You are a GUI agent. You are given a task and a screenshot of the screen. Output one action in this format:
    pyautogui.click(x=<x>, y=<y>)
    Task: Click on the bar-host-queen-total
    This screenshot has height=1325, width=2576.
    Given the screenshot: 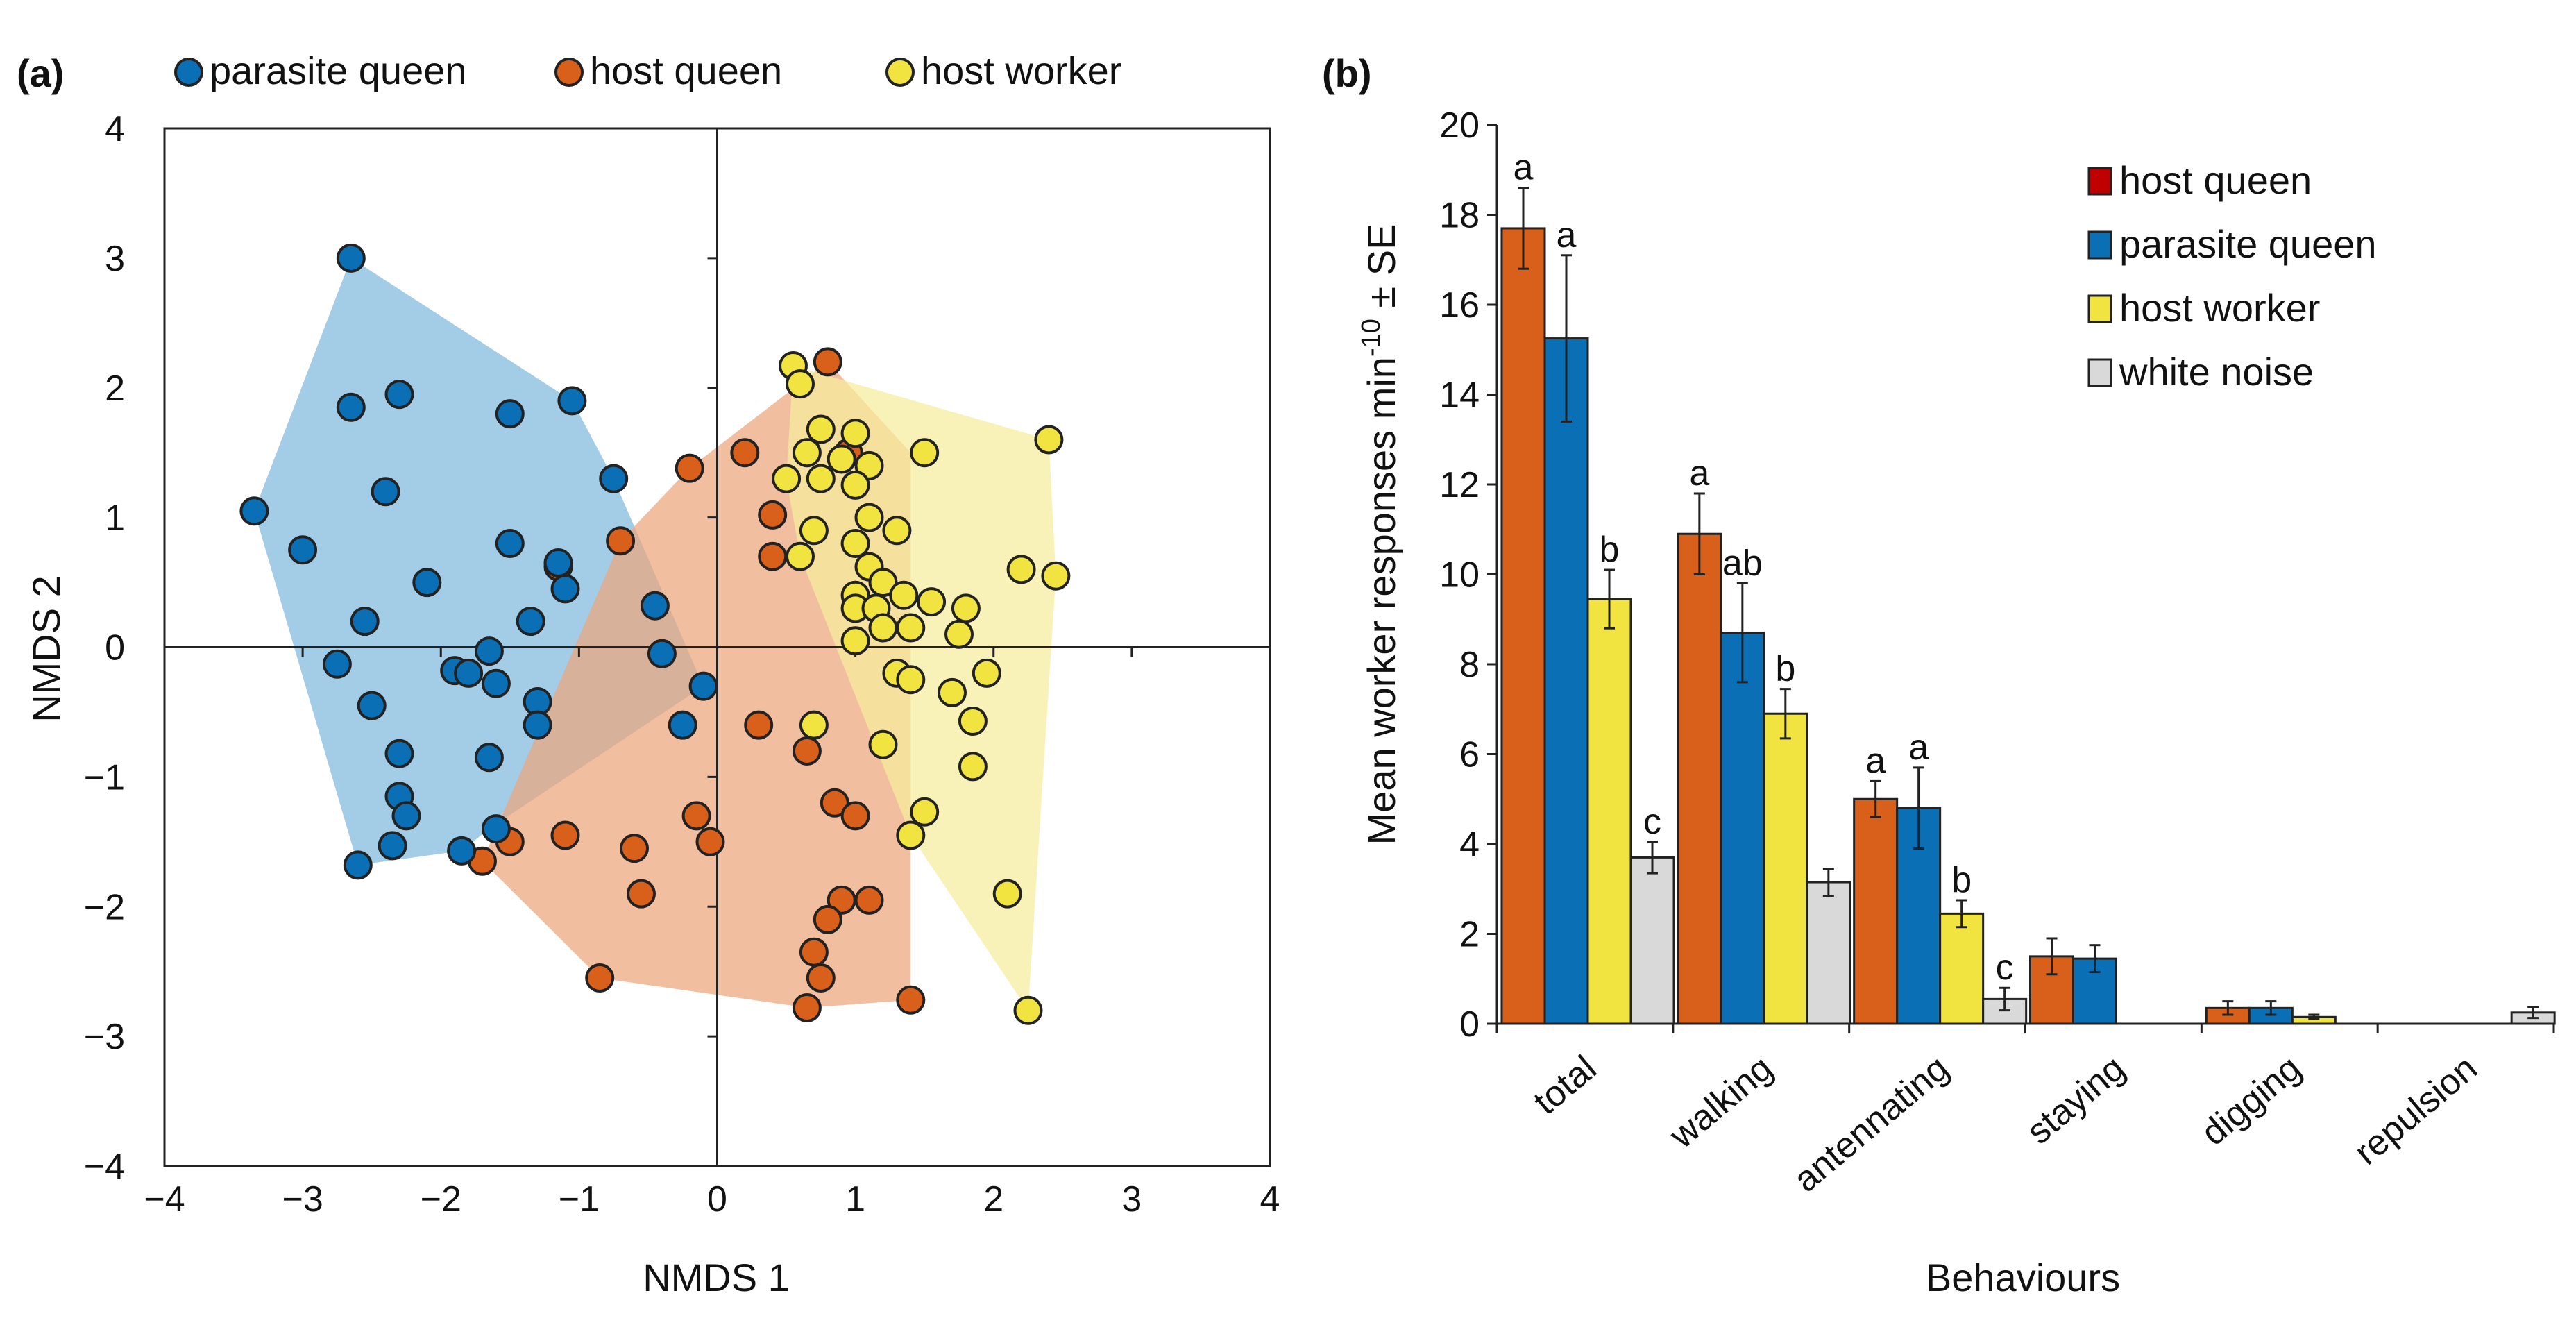 What is the action you would take?
    pyautogui.click(x=1523, y=626)
    